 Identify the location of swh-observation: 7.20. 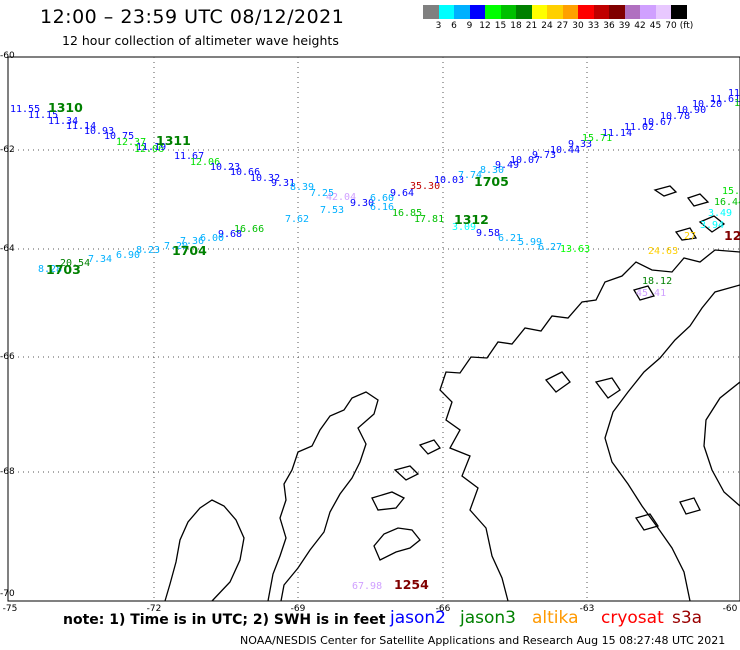
(176, 246).